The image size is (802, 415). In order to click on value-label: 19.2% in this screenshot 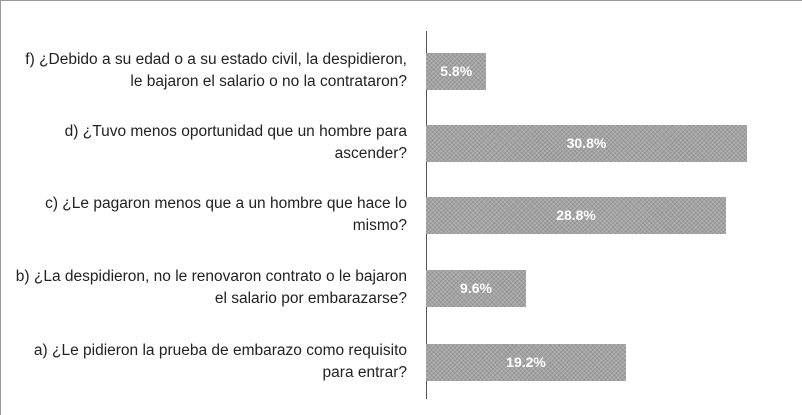, I will do `click(526, 362)`.